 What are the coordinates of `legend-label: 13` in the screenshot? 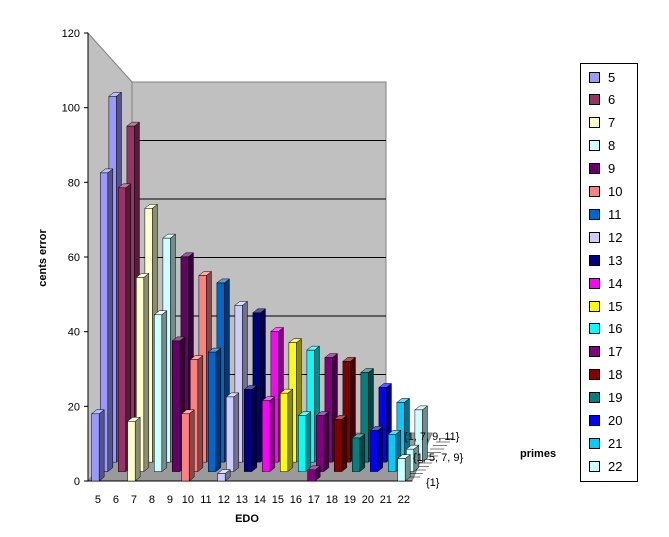 It's located at (615, 260).